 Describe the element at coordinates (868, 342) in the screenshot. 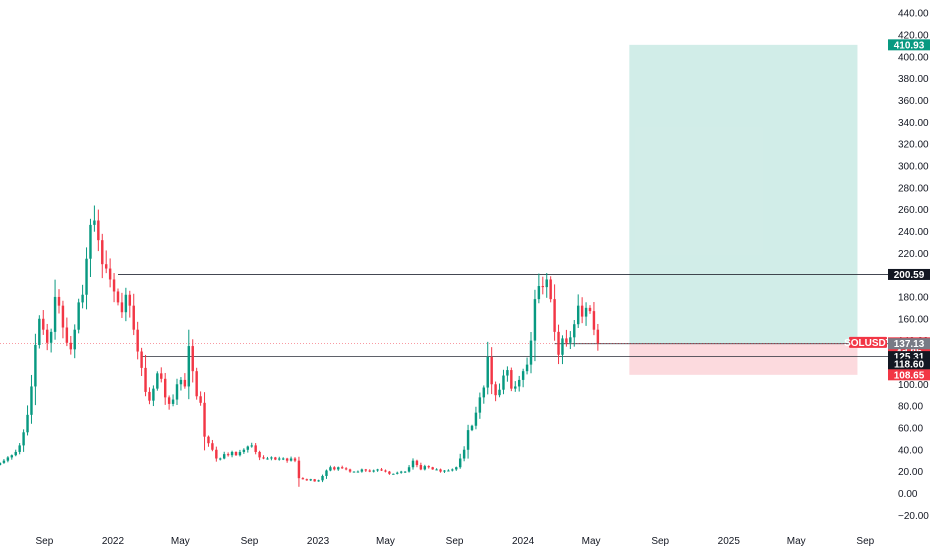

I see `symbol-tag: SOLUSDT` at that location.